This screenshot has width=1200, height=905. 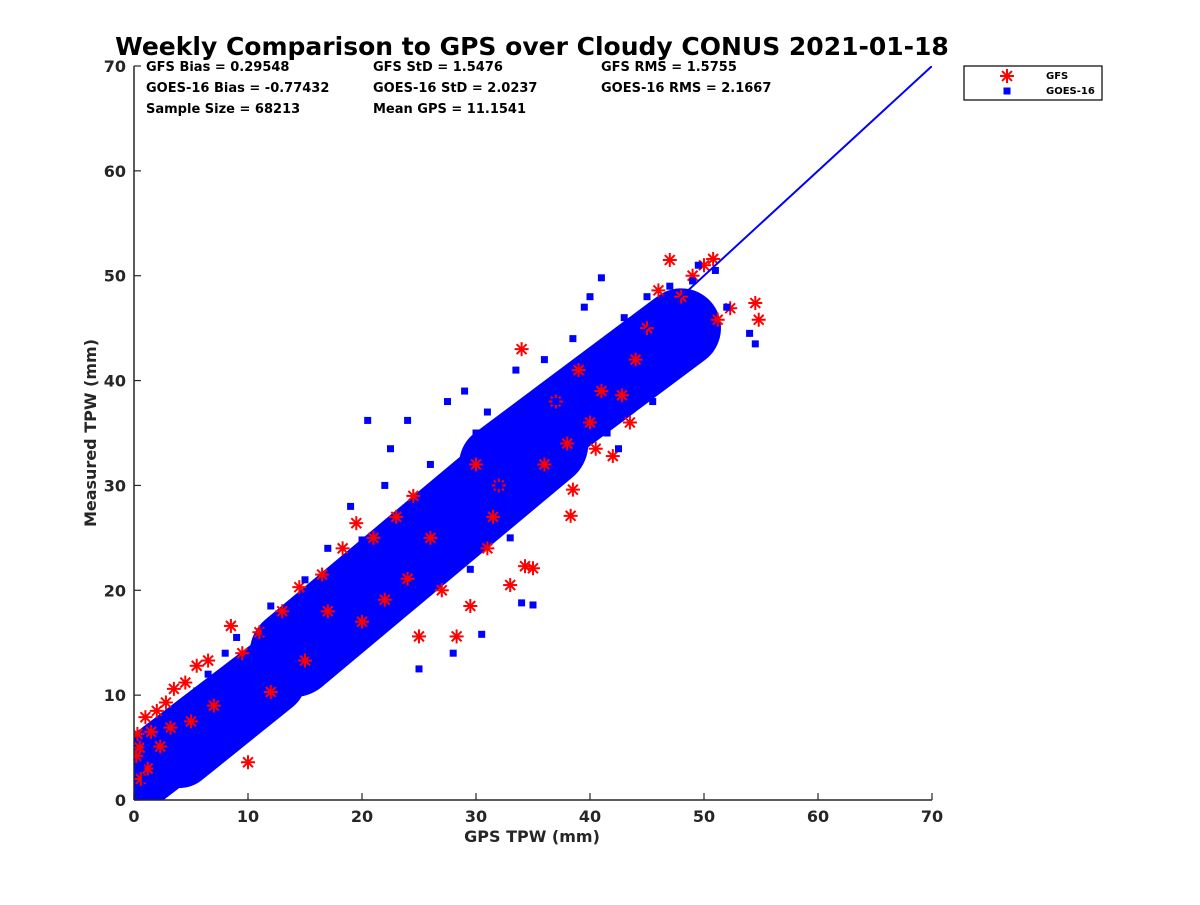 I want to click on x-tick-label: 20, so click(x=362, y=816).